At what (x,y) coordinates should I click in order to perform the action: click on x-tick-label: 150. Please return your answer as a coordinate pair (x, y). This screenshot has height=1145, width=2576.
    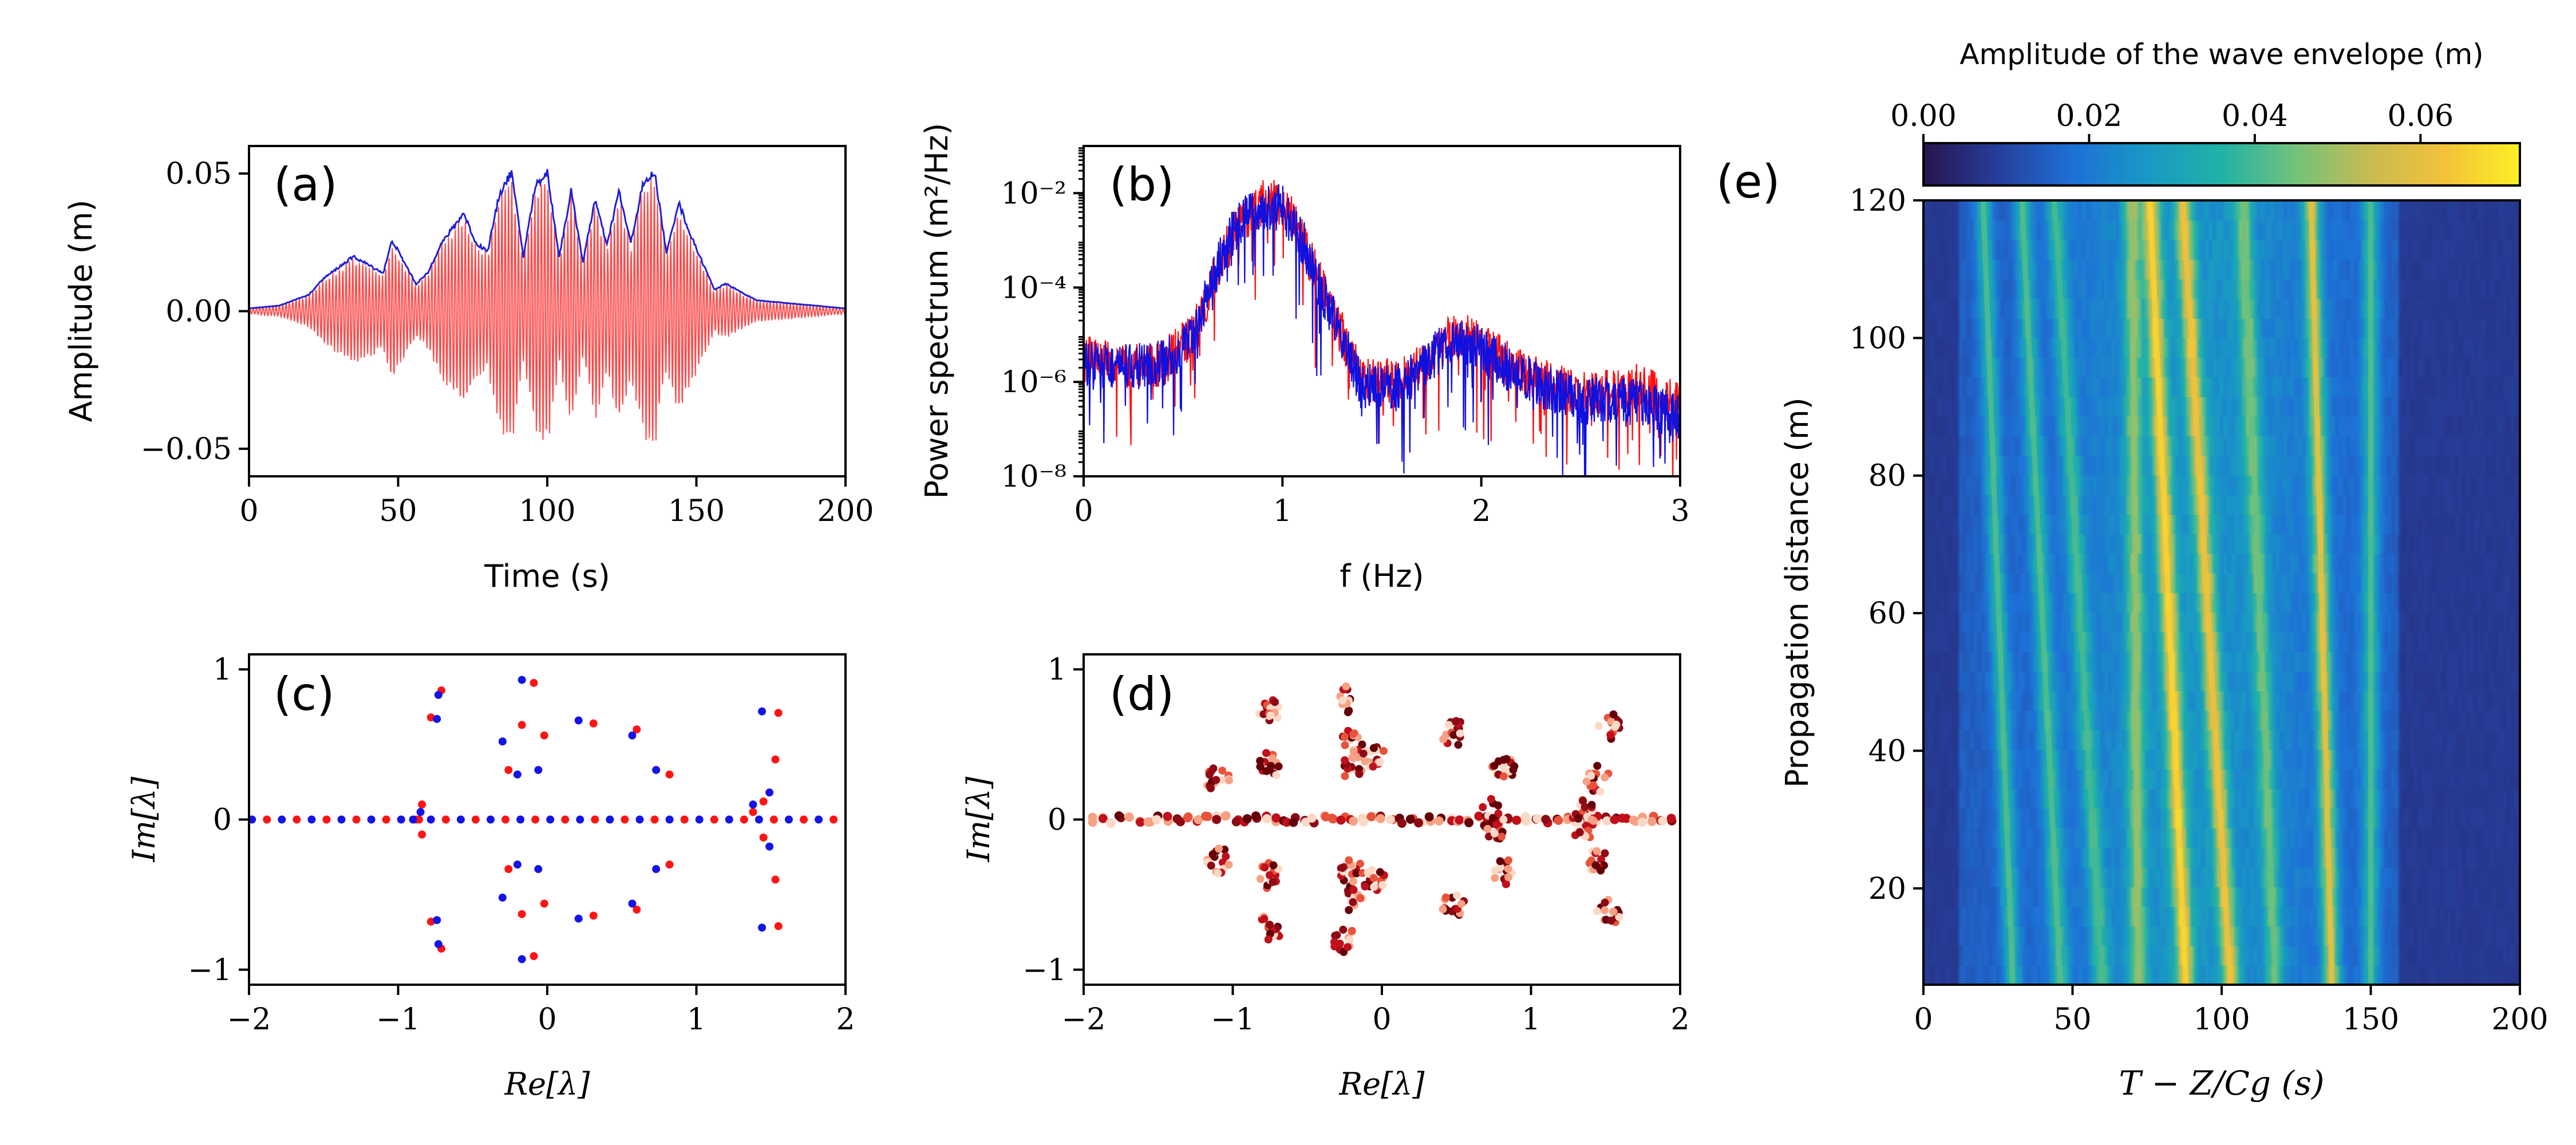
    Looking at the image, I should click on (2370, 1020).